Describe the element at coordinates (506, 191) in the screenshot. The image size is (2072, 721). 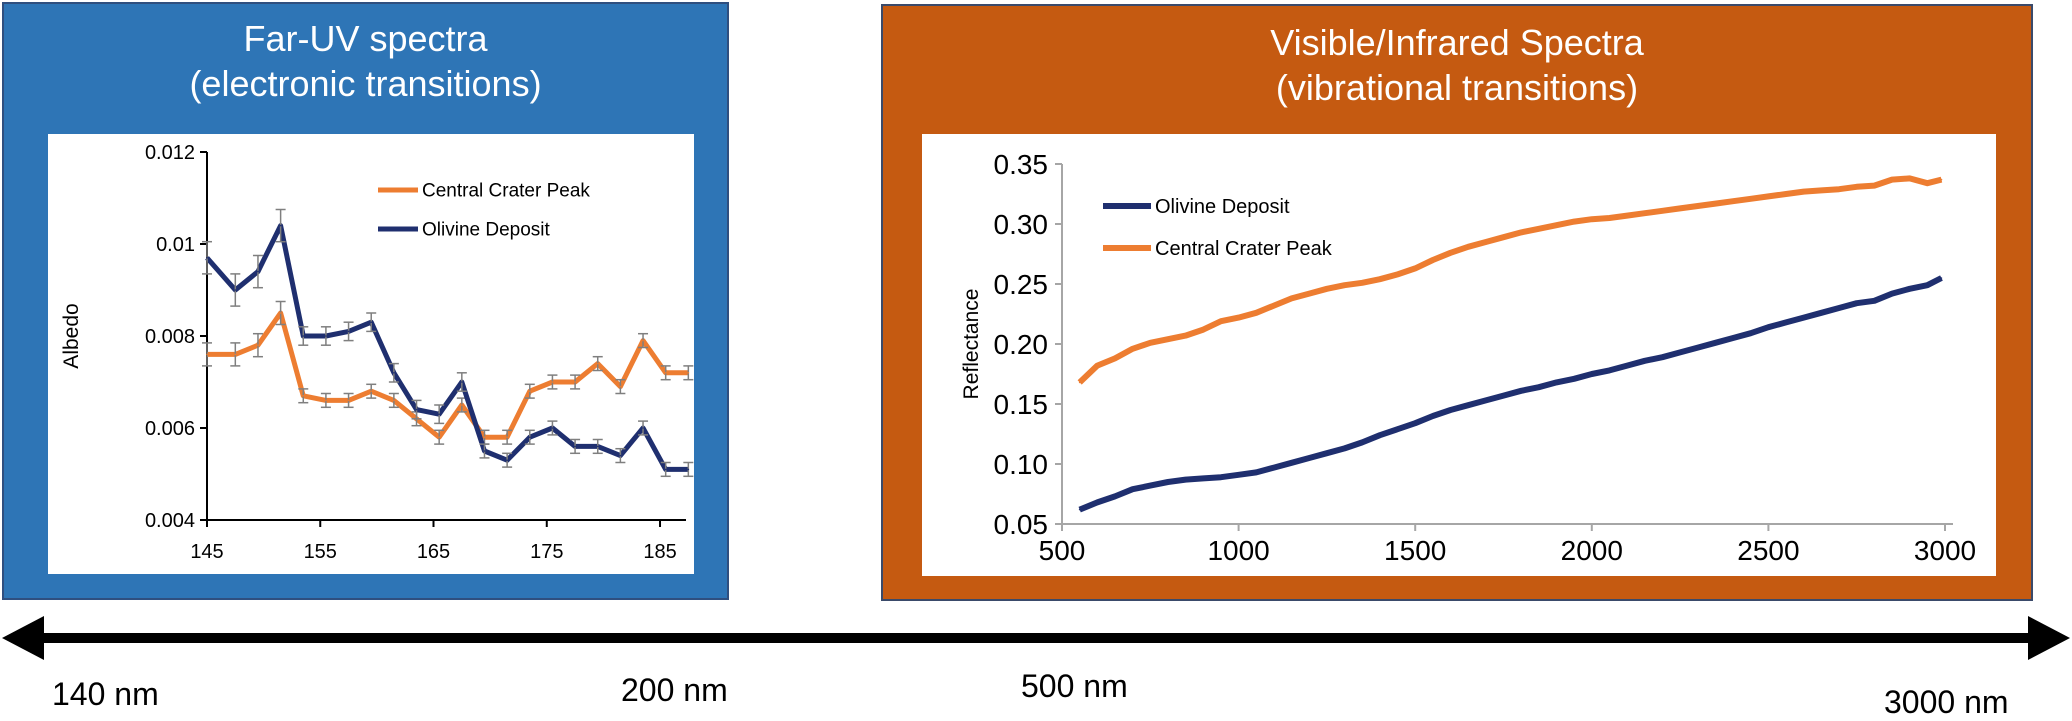
I see `uv-legend-label: Central Crater Peak` at that location.